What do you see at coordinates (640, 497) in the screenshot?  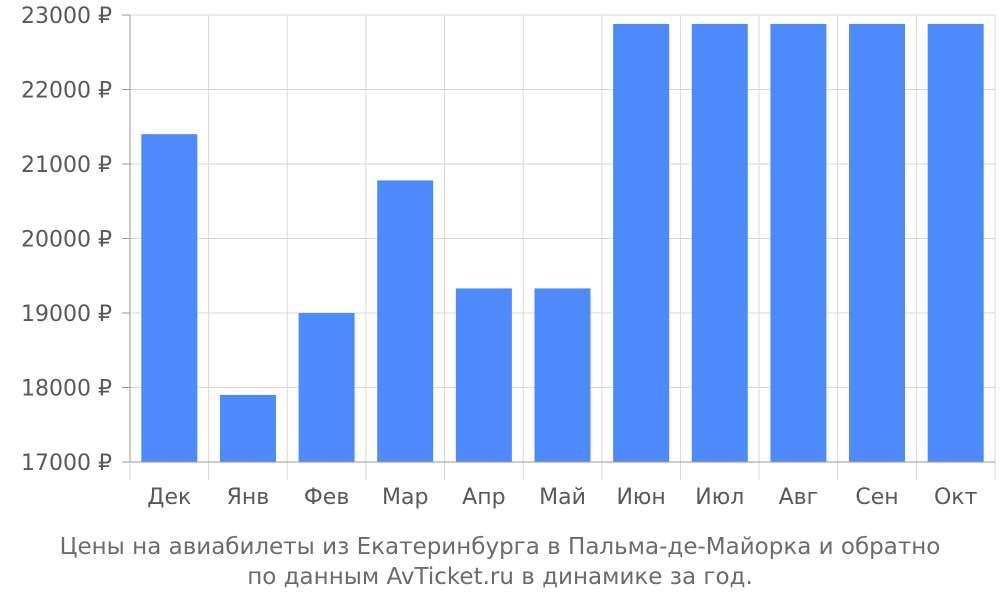 I see `x-tick-label: Июн` at bounding box center [640, 497].